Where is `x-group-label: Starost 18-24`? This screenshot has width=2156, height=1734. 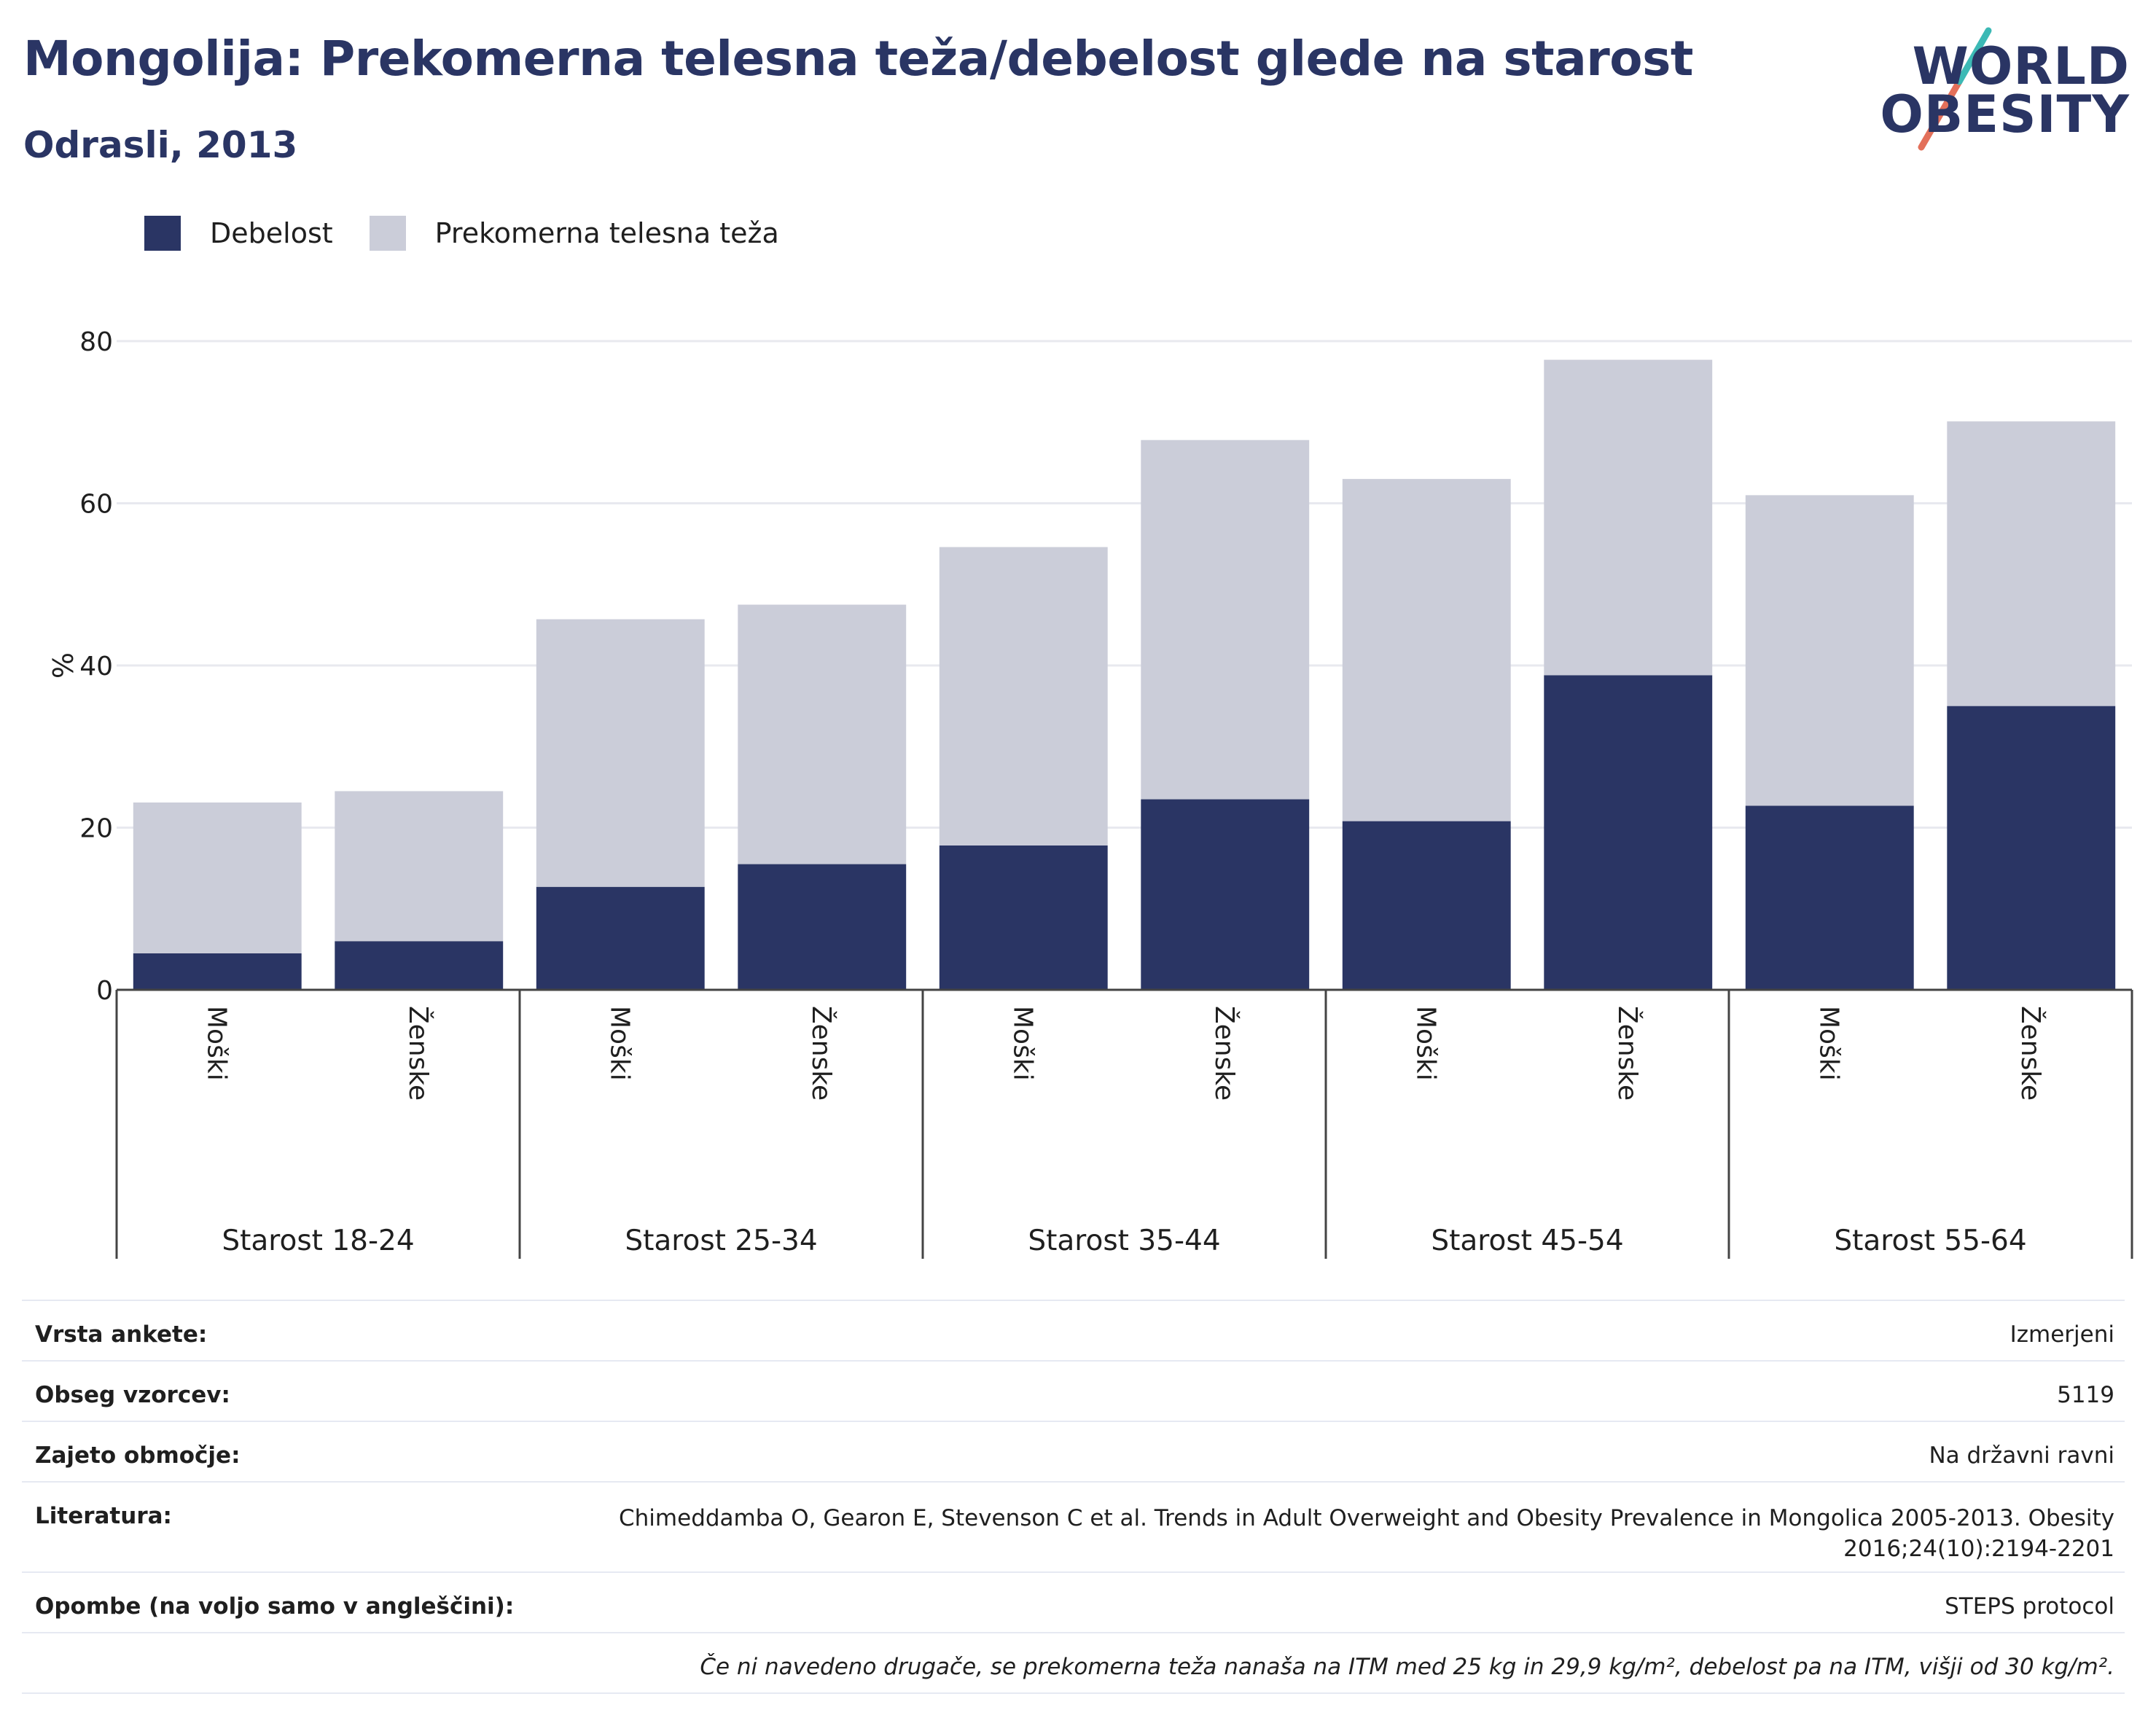 x-group-label: Starost 18-24 is located at coordinates (318, 1241).